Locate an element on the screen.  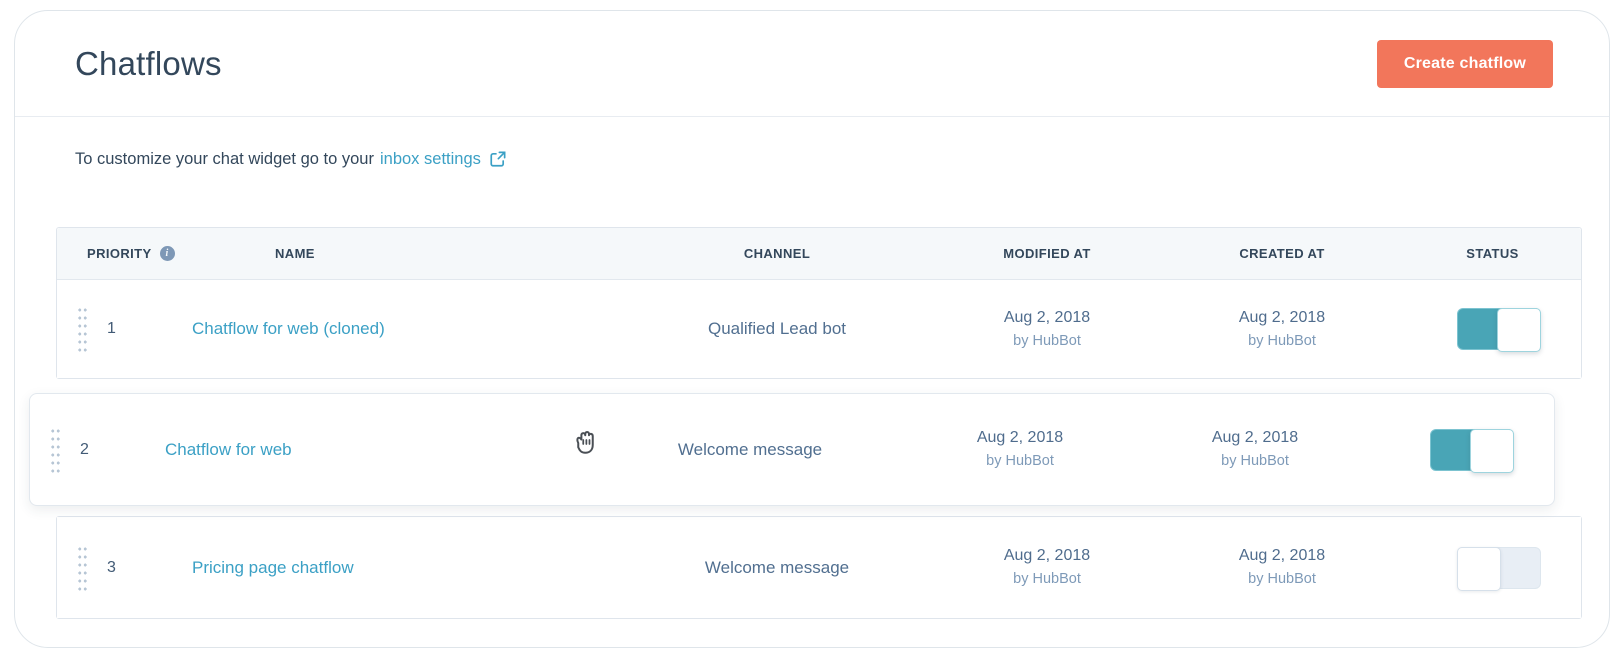
priority-value: 1 is located at coordinates (111, 328).